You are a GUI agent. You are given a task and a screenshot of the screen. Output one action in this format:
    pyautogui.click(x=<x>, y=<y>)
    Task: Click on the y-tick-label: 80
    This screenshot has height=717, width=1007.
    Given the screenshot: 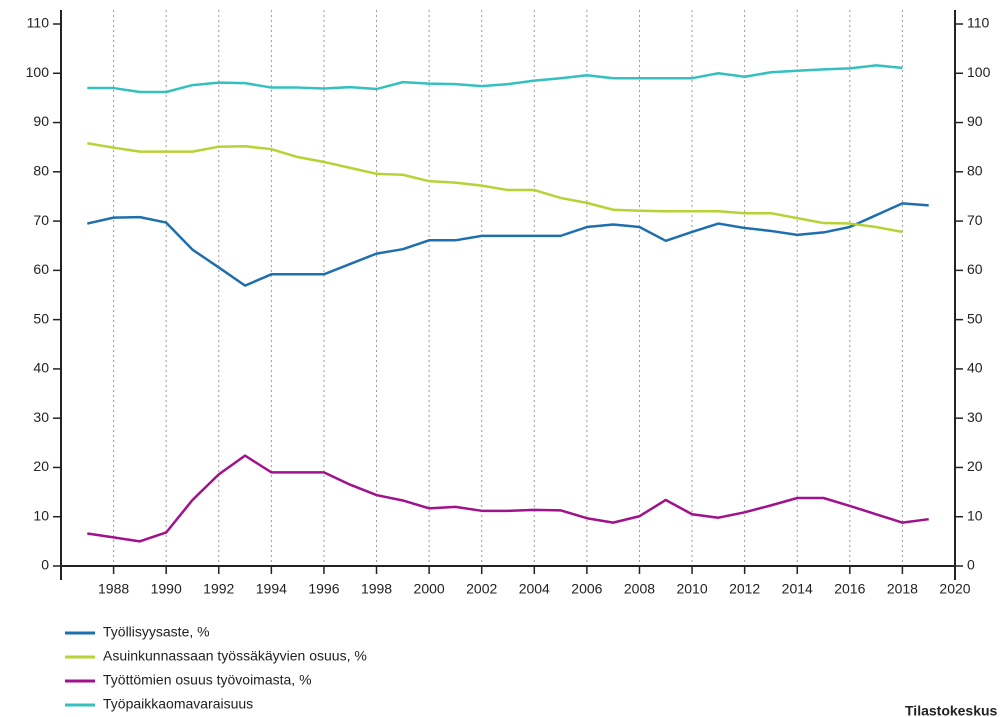 What is the action you would take?
    pyautogui.click(x=41, y=171)
    